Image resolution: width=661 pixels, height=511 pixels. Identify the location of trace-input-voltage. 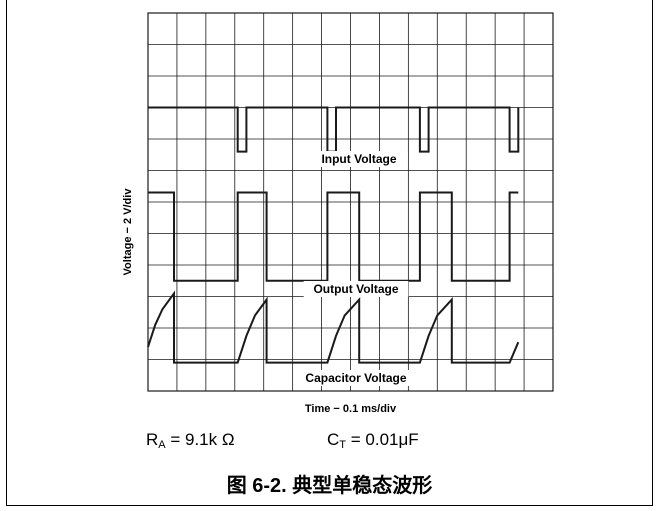
(334, 129).